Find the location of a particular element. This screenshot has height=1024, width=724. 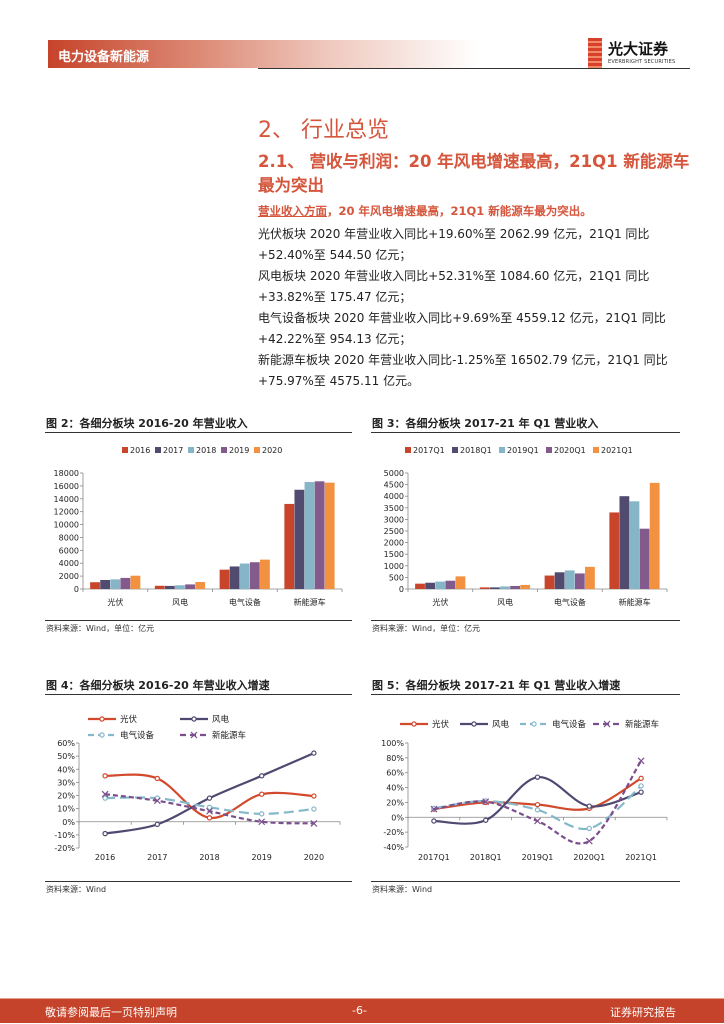

y-tick-label: 10000 is located at coordinates (66, 525).